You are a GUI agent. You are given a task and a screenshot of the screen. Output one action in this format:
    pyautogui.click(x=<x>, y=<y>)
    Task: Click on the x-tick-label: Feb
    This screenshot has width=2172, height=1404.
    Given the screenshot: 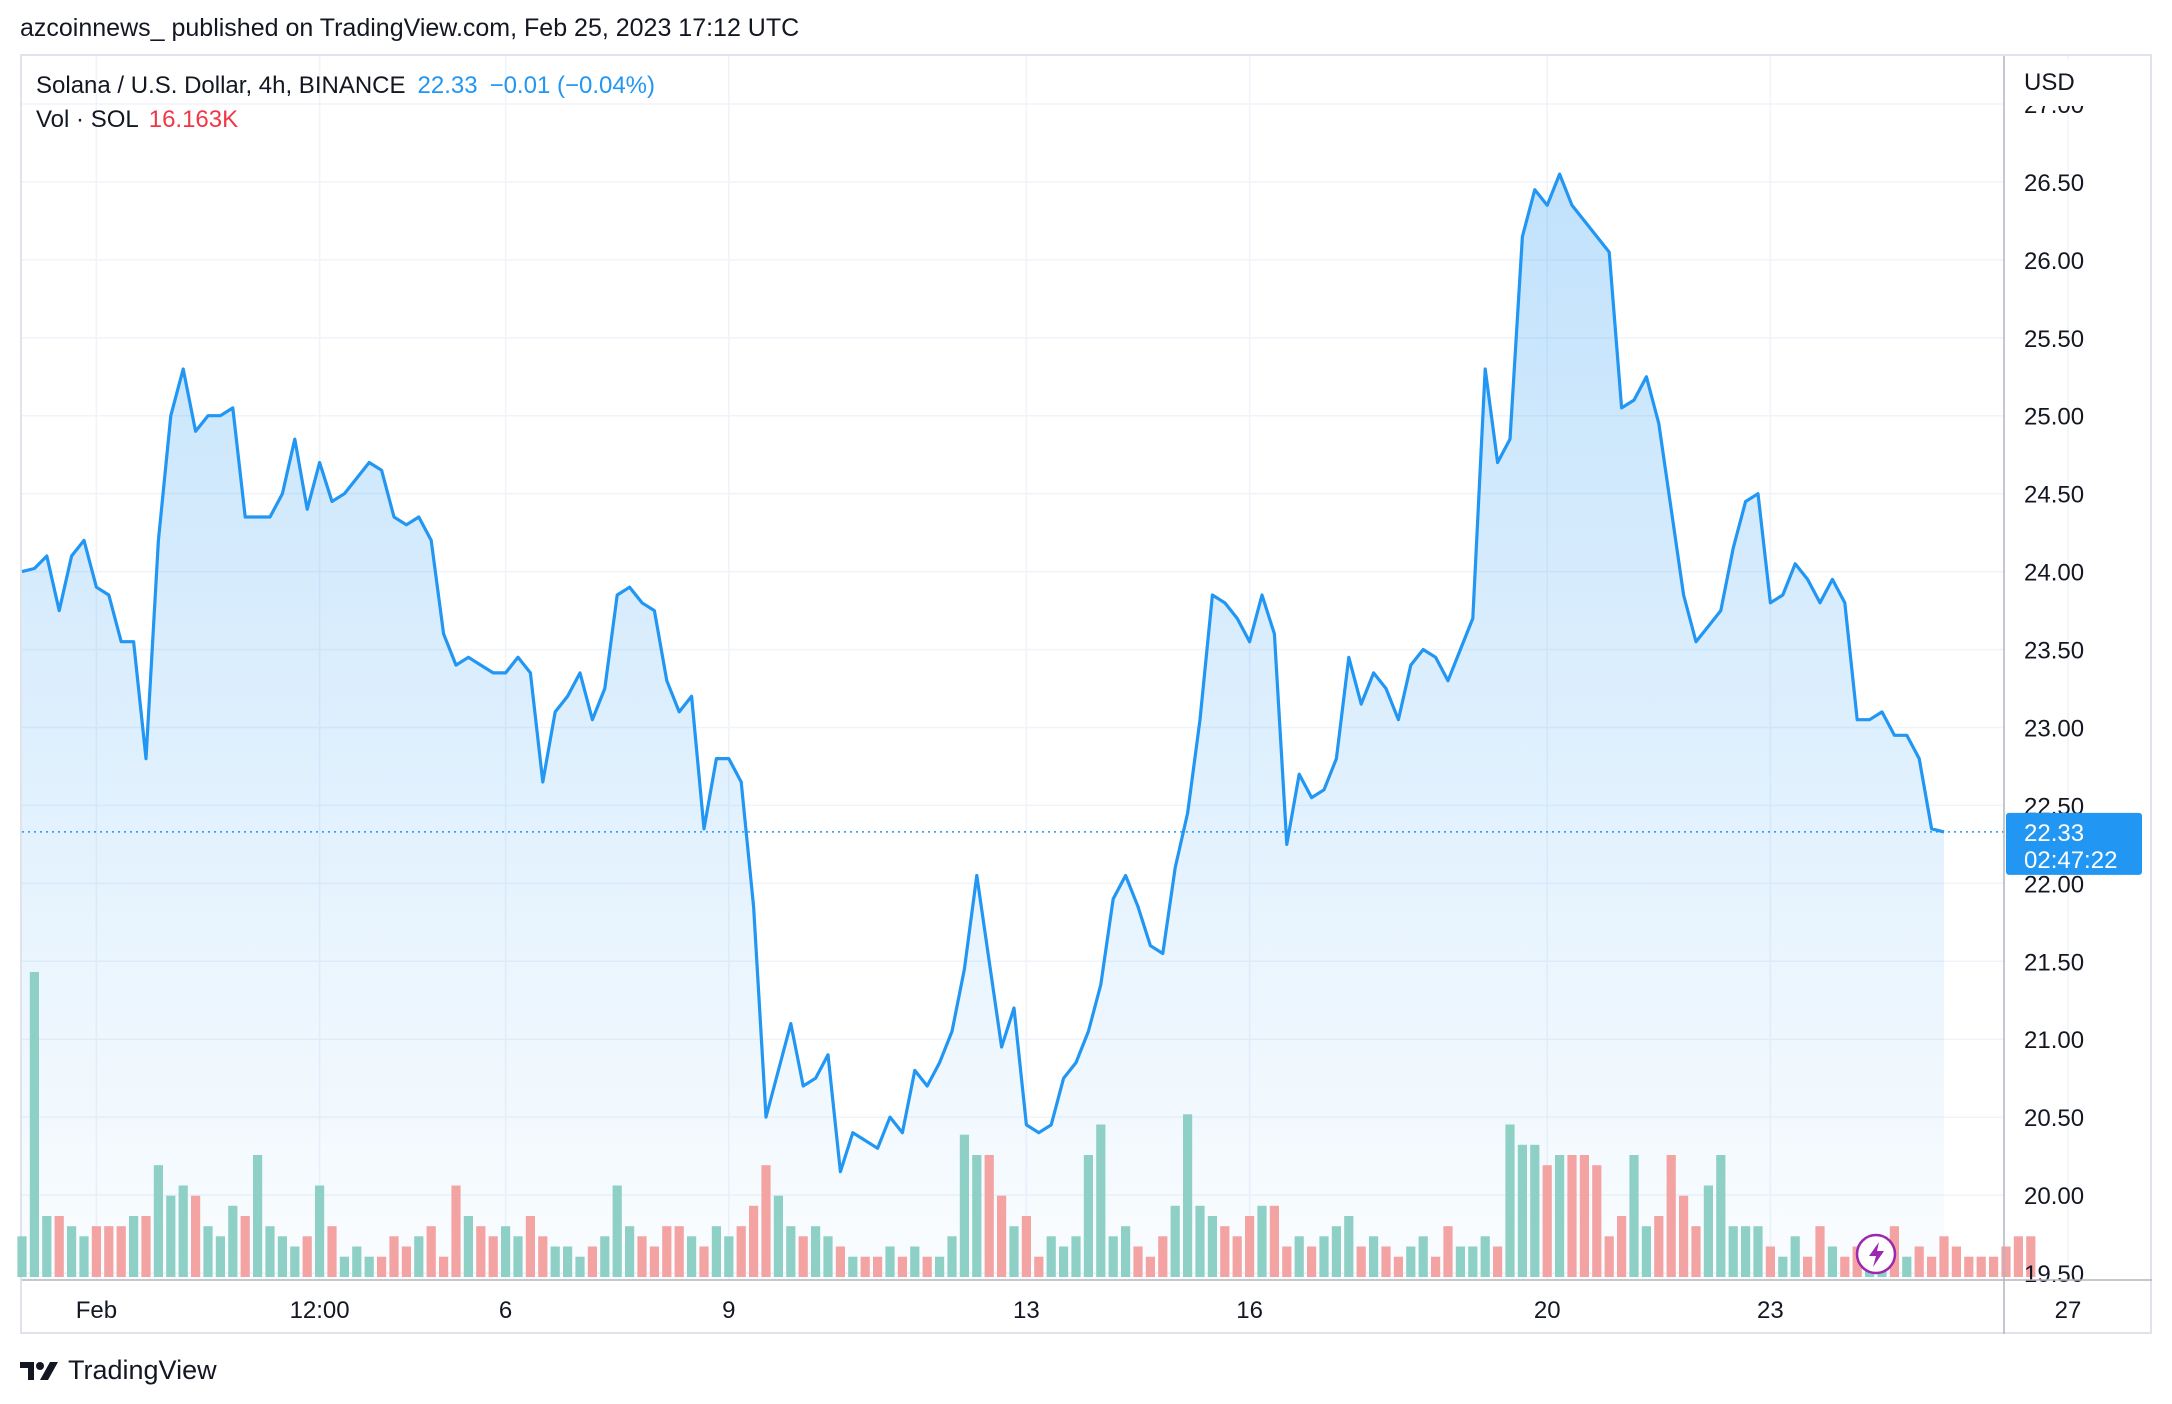 What is the action you would take?
    pyautogui.click(x=96, y=1310)
    